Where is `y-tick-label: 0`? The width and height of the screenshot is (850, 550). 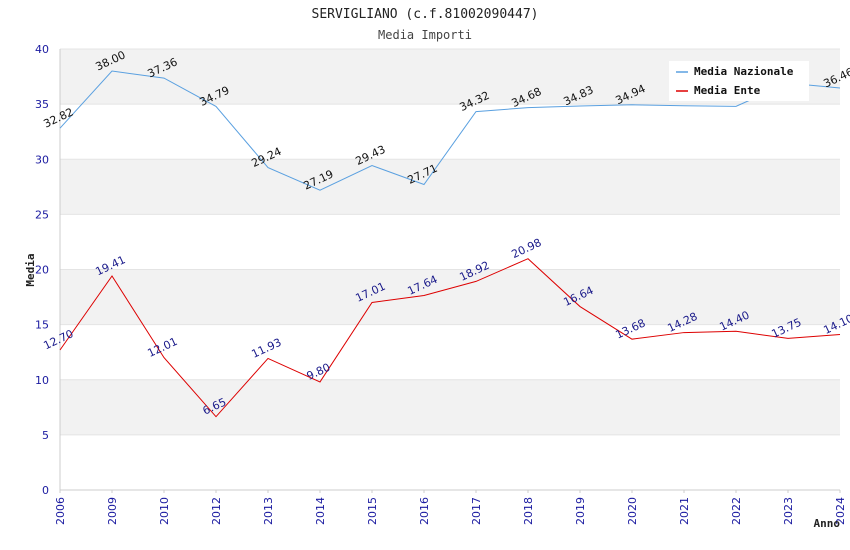
y-tick-label: 0 is located at coordinates (45, 490).